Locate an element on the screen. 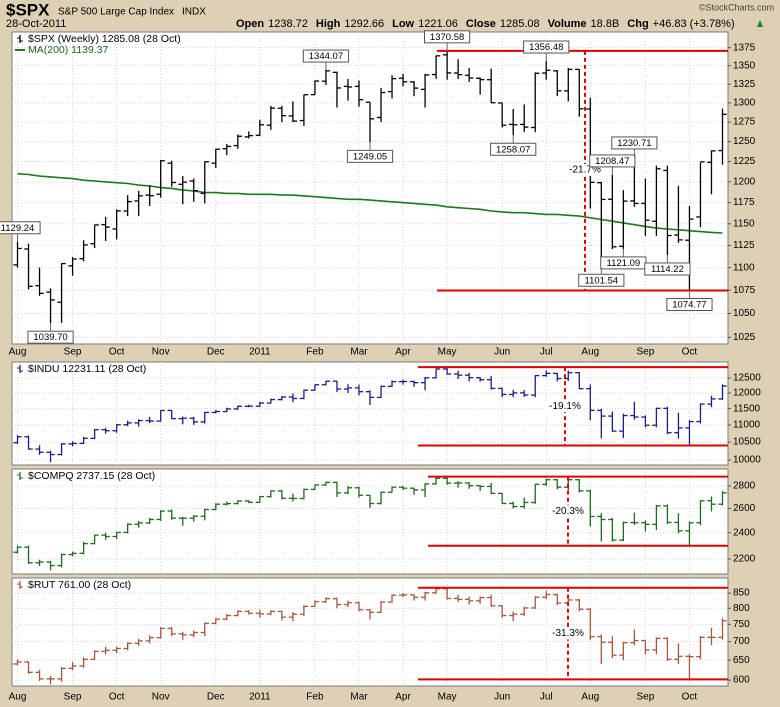 This screenshot has width=780, height=707. stat-value: 1285.08 is located at coordinates (520, 24).